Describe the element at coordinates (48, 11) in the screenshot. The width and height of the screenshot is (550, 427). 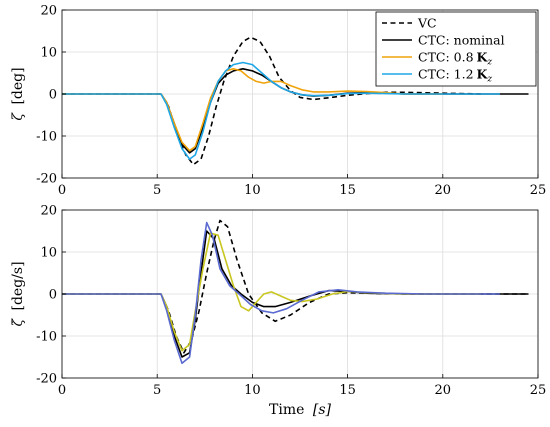
I see `top-y-tick-label: 20` at that location.